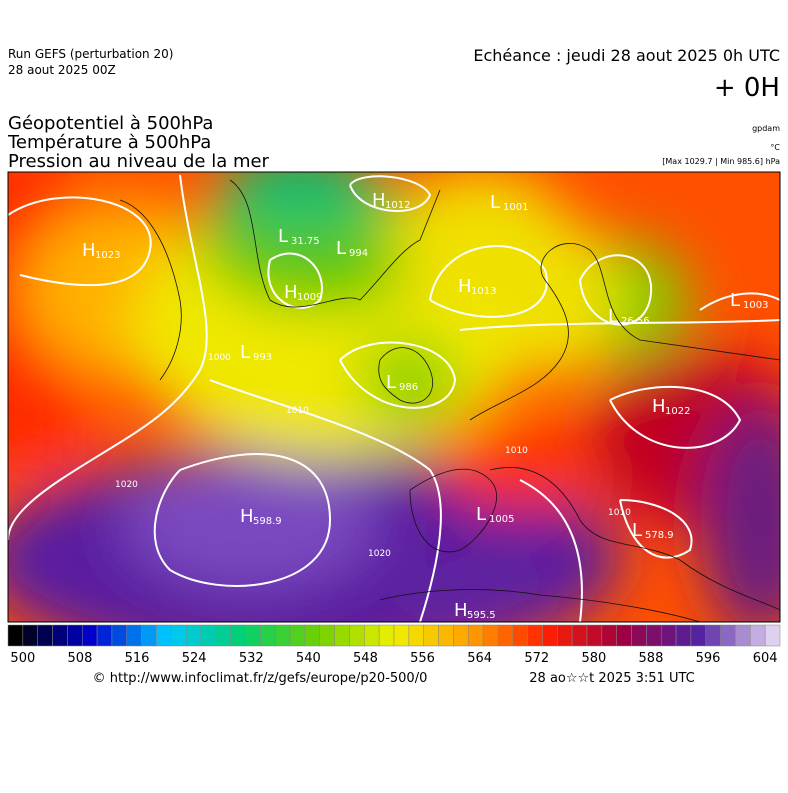 This screenshot has height=793, width=788. Describe the element at coordinates (708, 658) in the screenshot. I see `colorbar-tick-label: 596` at that location.